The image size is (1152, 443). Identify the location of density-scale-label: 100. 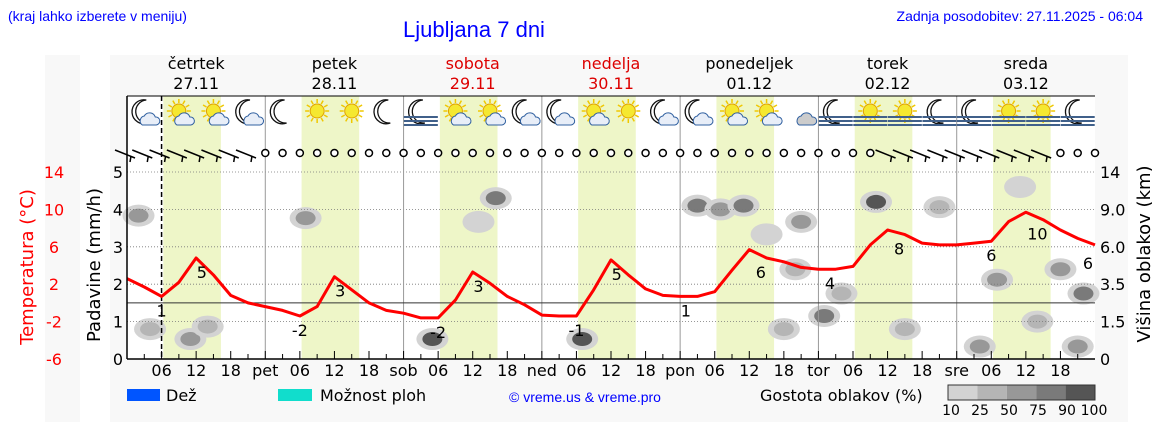
(1094, 411).